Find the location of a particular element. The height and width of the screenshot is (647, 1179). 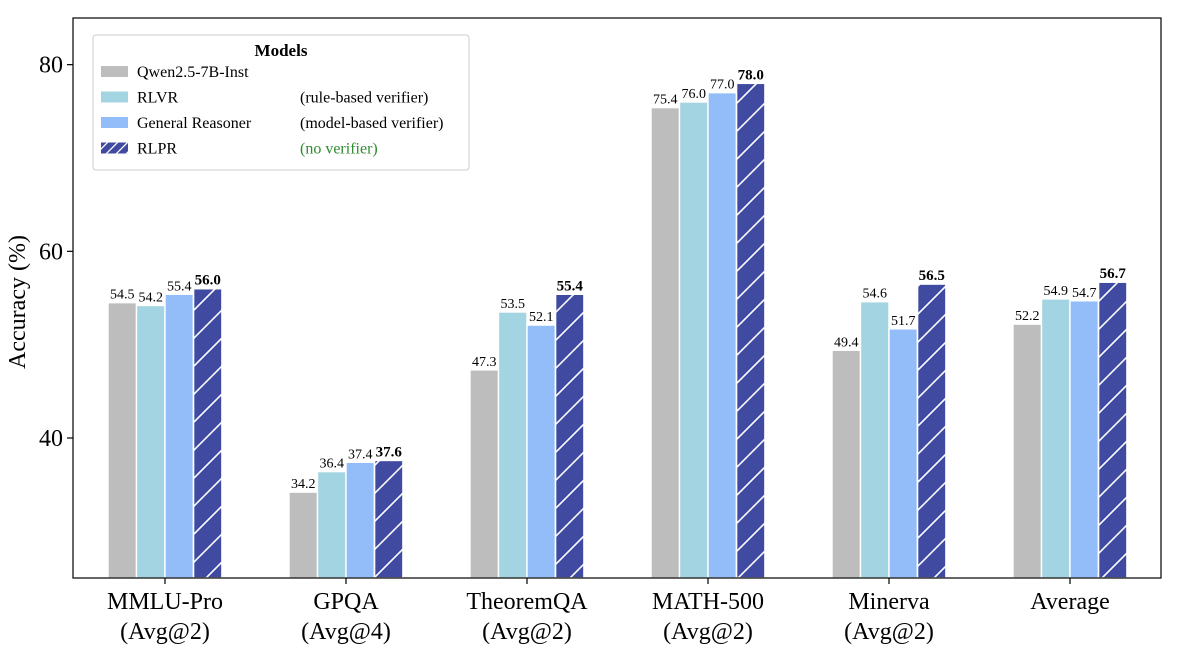

bar-value-label: 34.2 is located at coordinates (303, 484).